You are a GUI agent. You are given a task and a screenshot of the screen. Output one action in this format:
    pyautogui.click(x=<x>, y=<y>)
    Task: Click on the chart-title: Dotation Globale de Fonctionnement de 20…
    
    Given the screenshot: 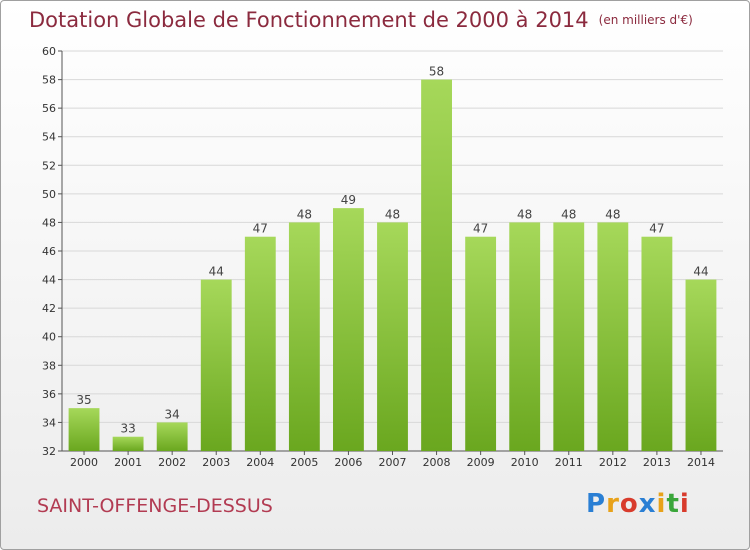 What is the action you would take?
    pyautogui.click(x=361, y=20)
    